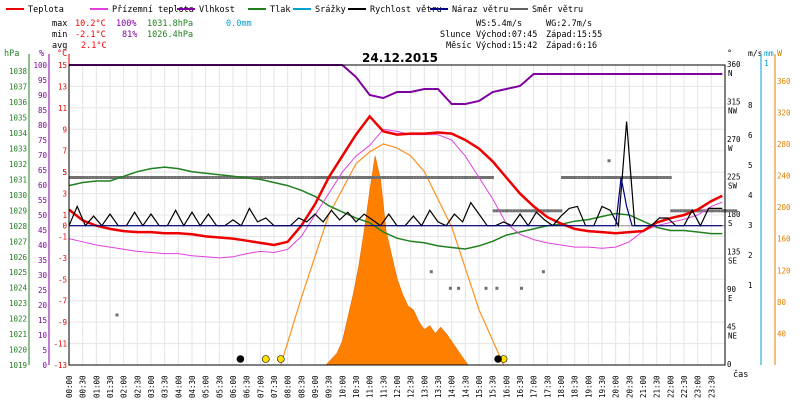  I want to click on x-tick-label: 18:00, so click(561, 386).